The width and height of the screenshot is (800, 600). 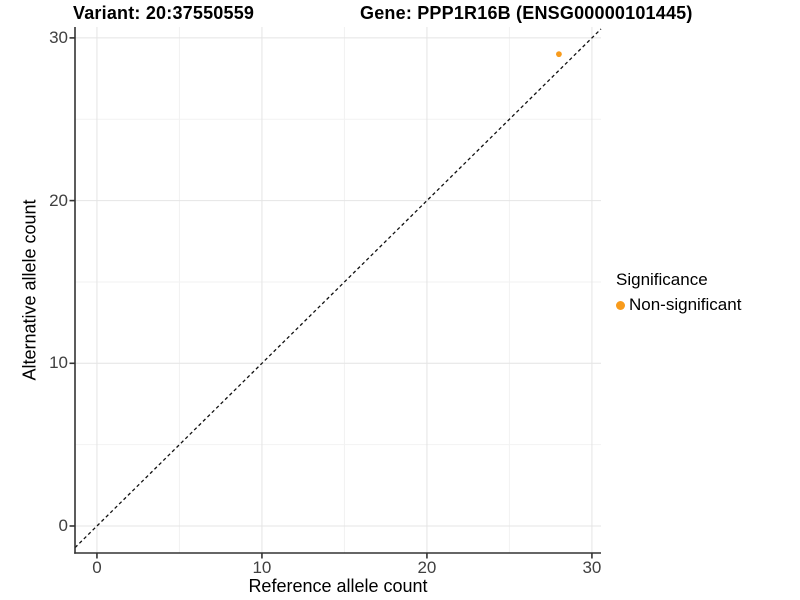 What do you see at coordinates (427, 567) in the screenshot?
I see `x-tick-label: 20` at bounding box center [427, 567].